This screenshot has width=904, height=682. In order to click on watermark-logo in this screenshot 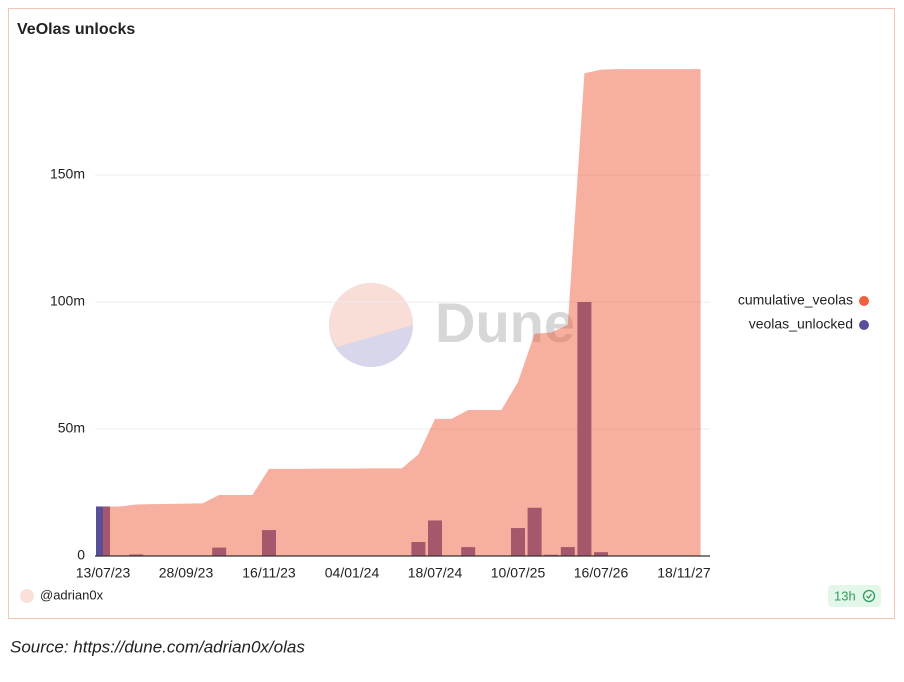, I will do `click(371, 324)`.